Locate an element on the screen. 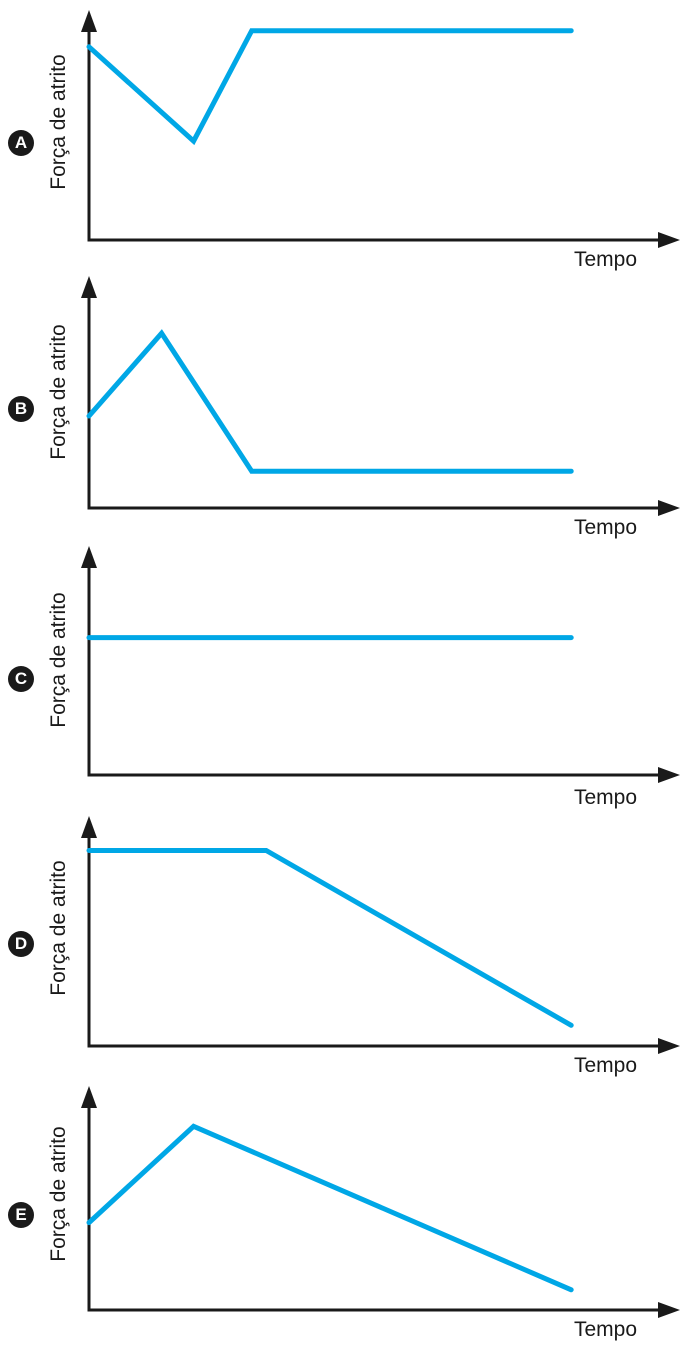 This screenshot has width=691, height=1346. panel-badge-c: C is located at coordinates (21, 679).